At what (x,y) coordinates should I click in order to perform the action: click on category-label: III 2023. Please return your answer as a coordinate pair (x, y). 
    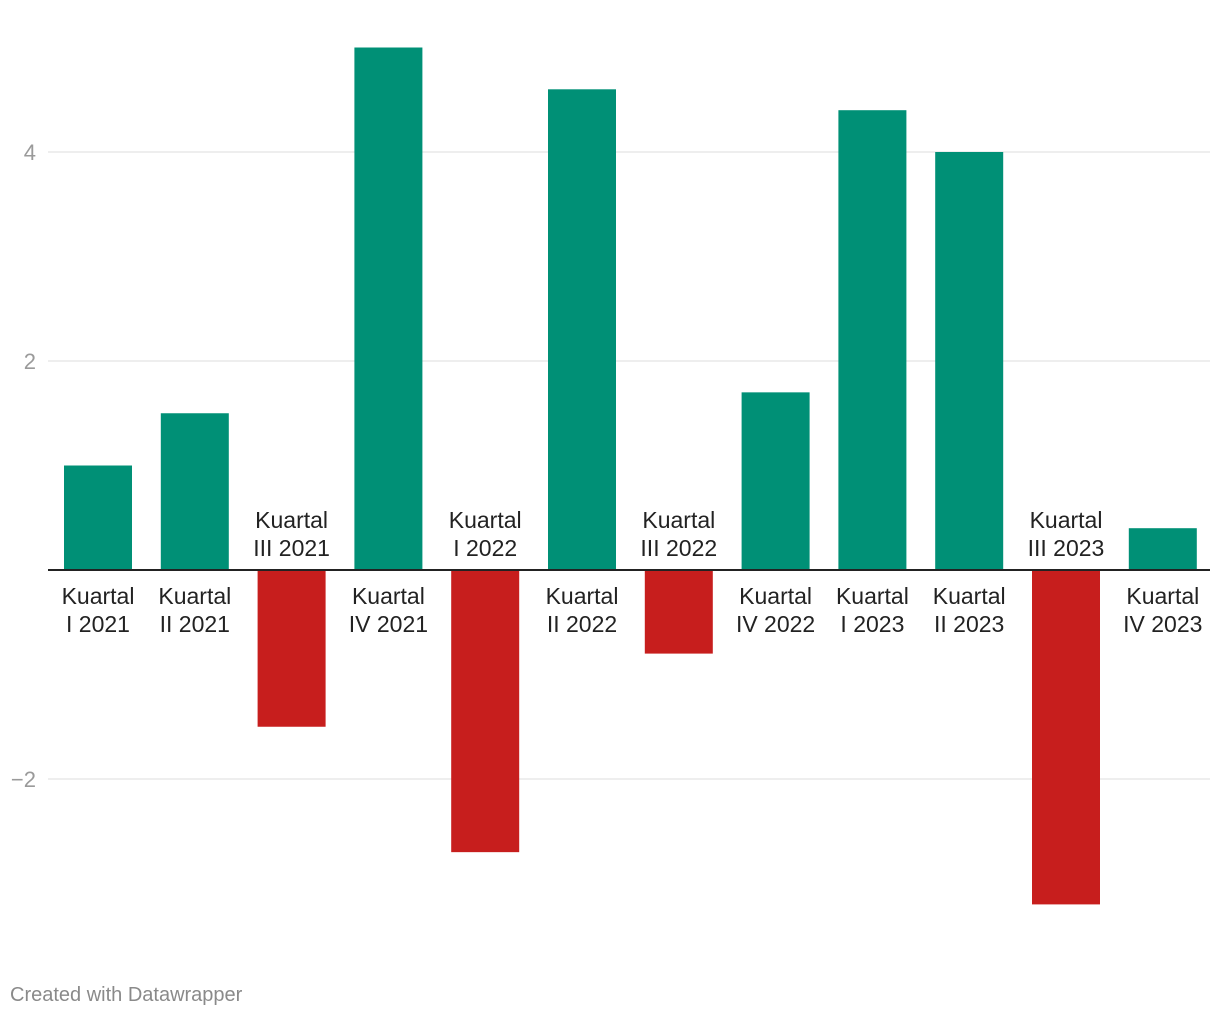
    Looking at the image, I should click on (1066, 548).